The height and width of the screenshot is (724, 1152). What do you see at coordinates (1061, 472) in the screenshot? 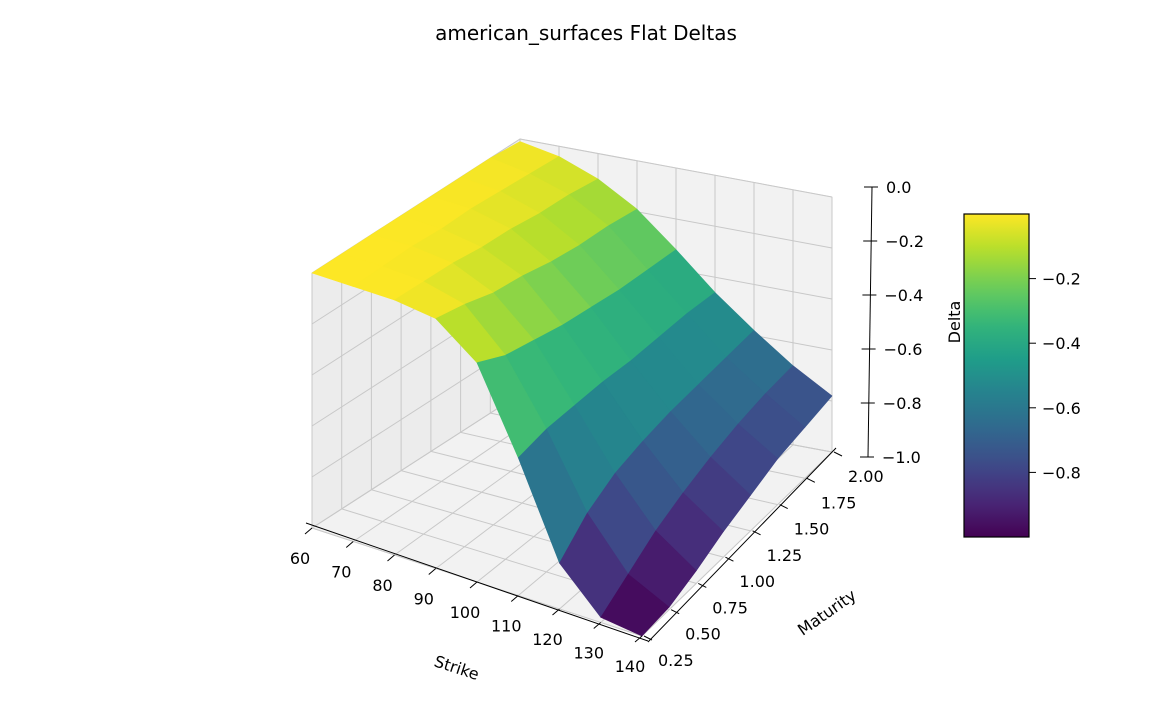
I see `colorbar-tick-label: −0.8` at bounding box center [1061, 472].